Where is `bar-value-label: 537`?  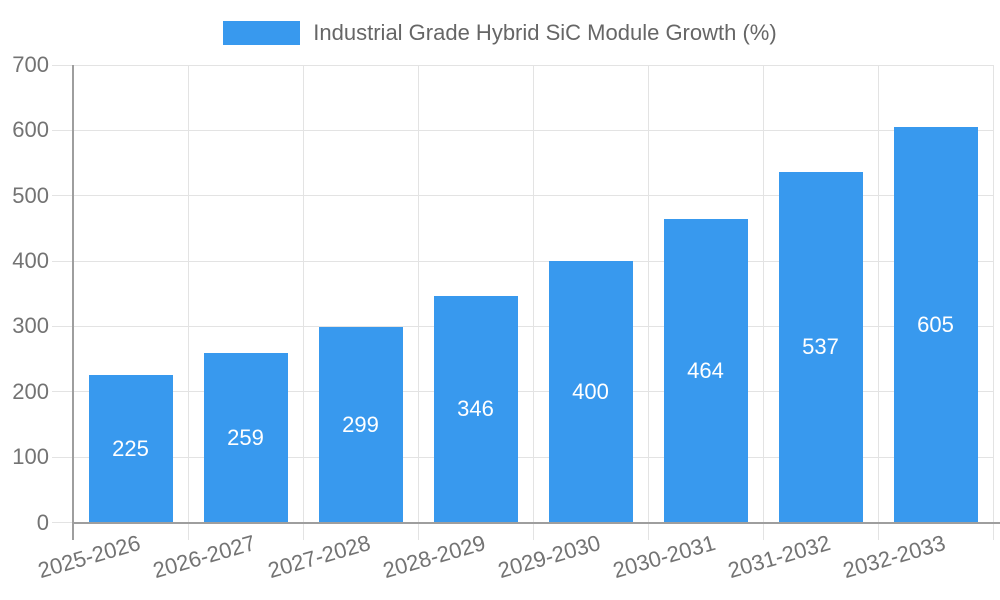
bar-value-label: 537 is located at coordinates (820, 347).